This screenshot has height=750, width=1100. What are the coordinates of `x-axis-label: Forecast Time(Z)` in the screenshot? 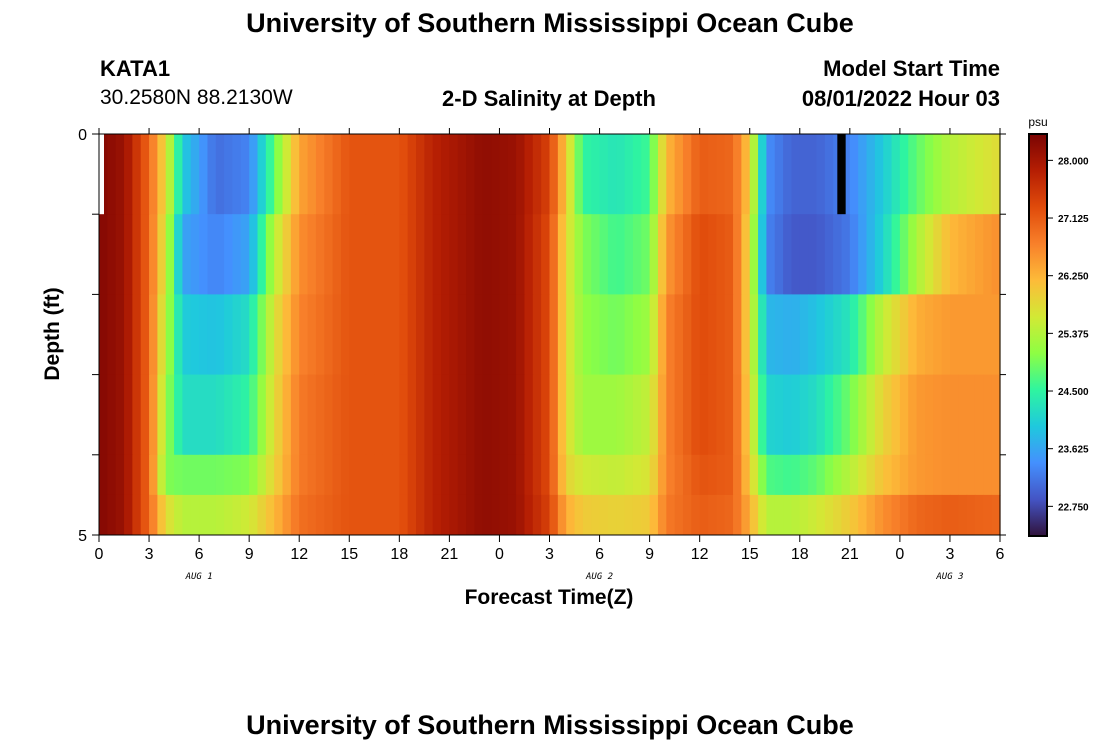 It's located at (549, 597).